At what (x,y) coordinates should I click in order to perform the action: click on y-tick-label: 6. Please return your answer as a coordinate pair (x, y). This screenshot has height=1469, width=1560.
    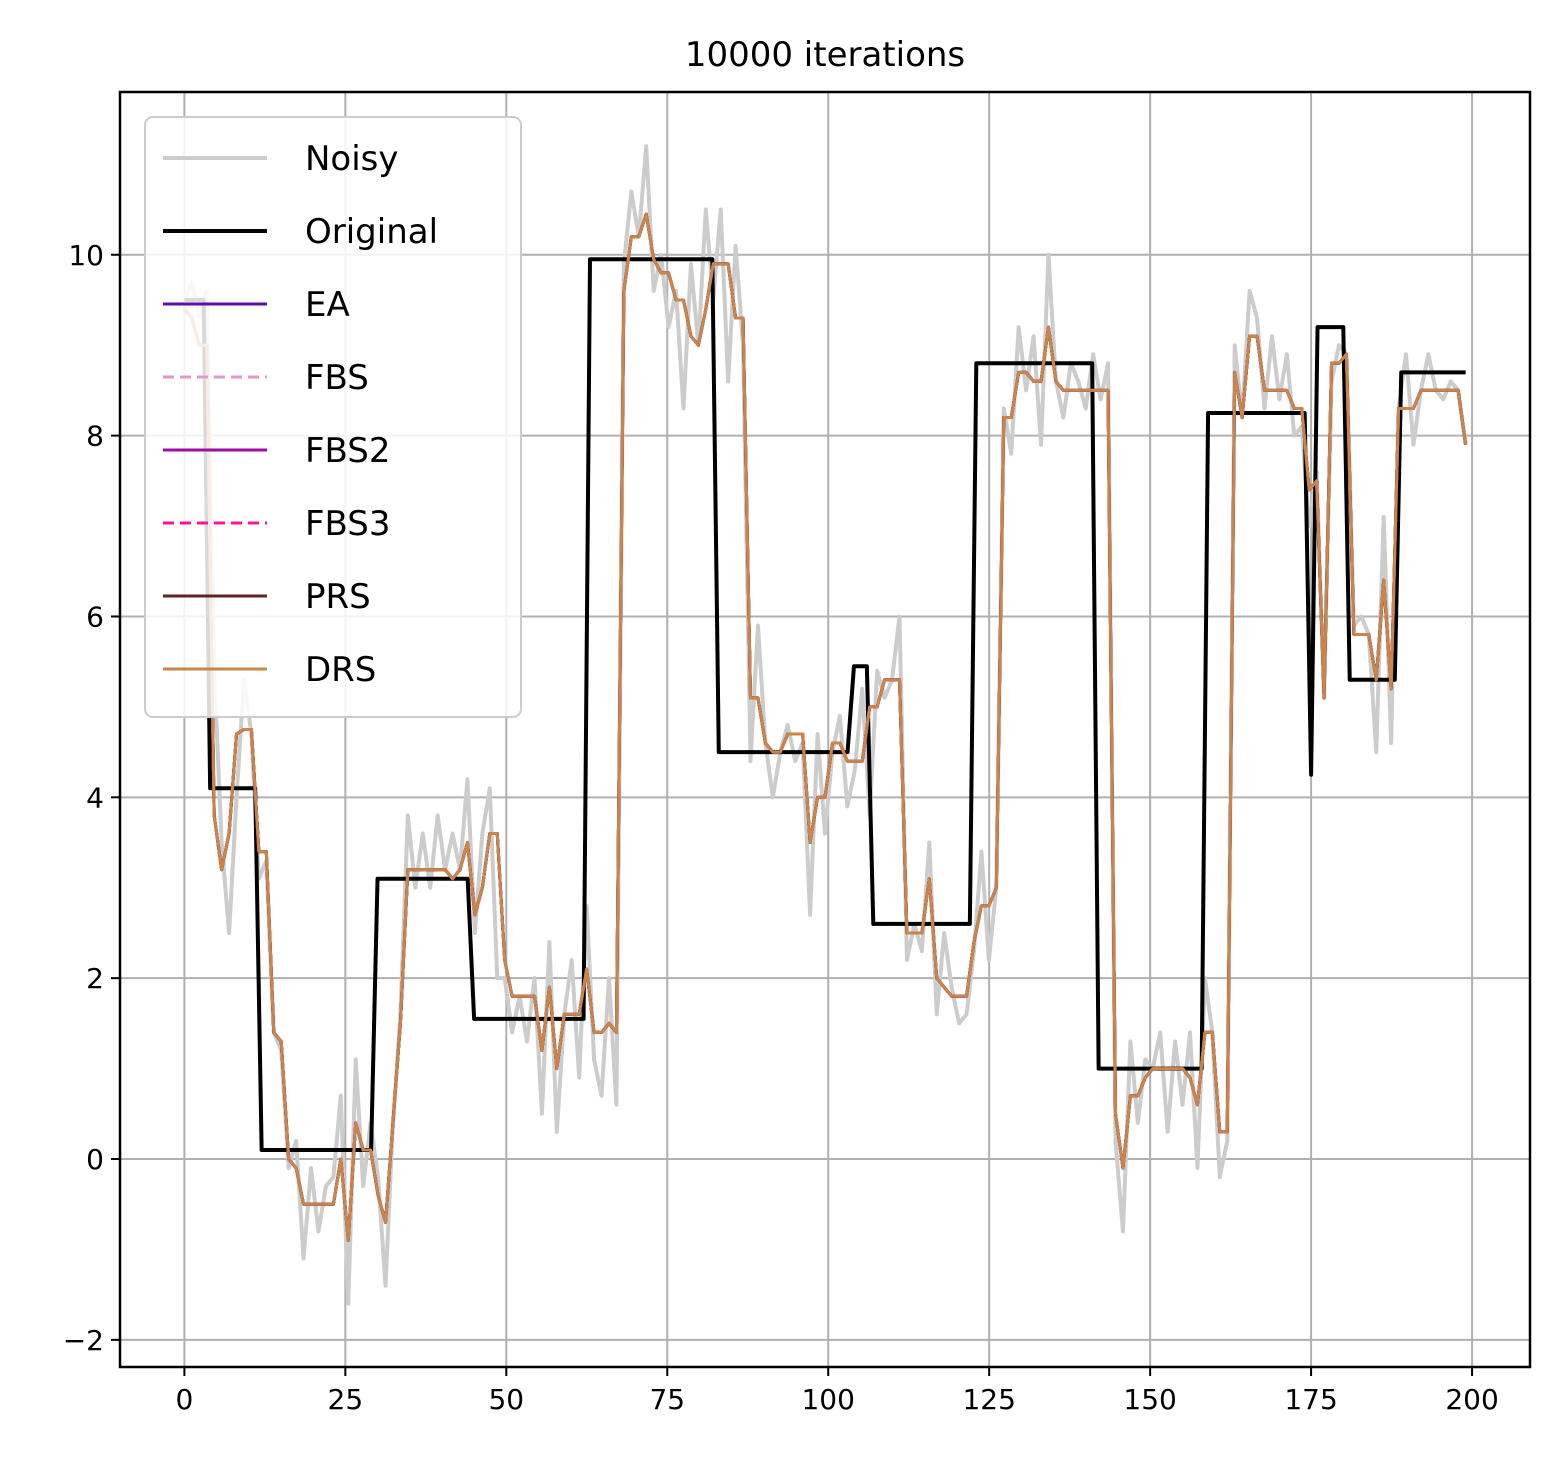
    Looking at the image, I should click on (95, 616).